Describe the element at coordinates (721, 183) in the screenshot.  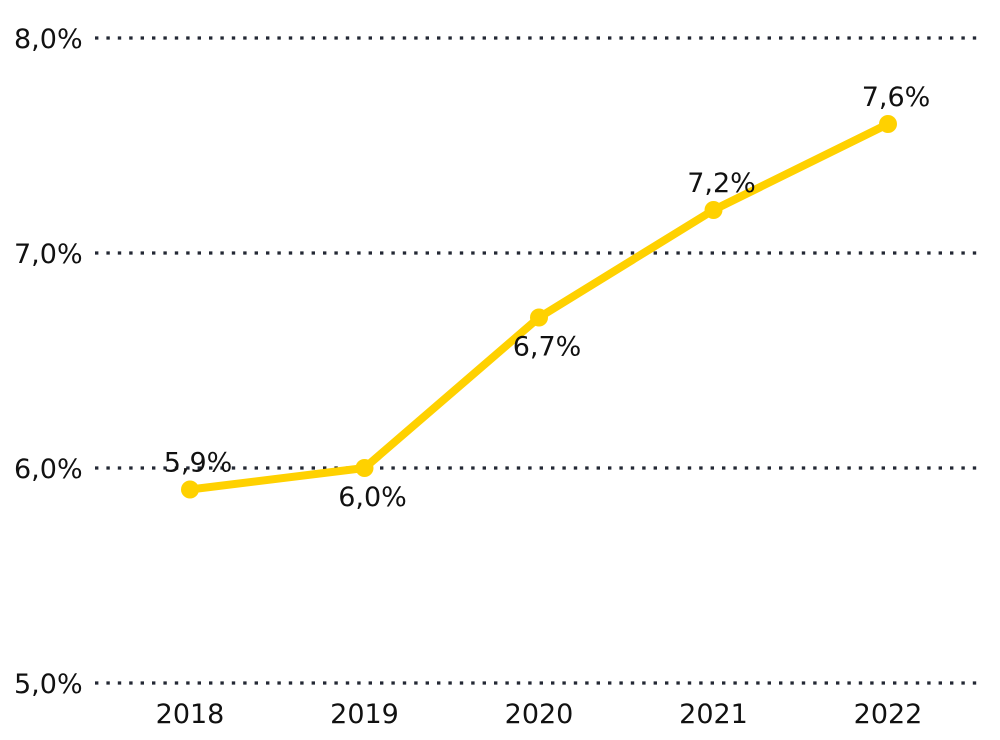
I see `data-point-label: 7,2%` at that location.